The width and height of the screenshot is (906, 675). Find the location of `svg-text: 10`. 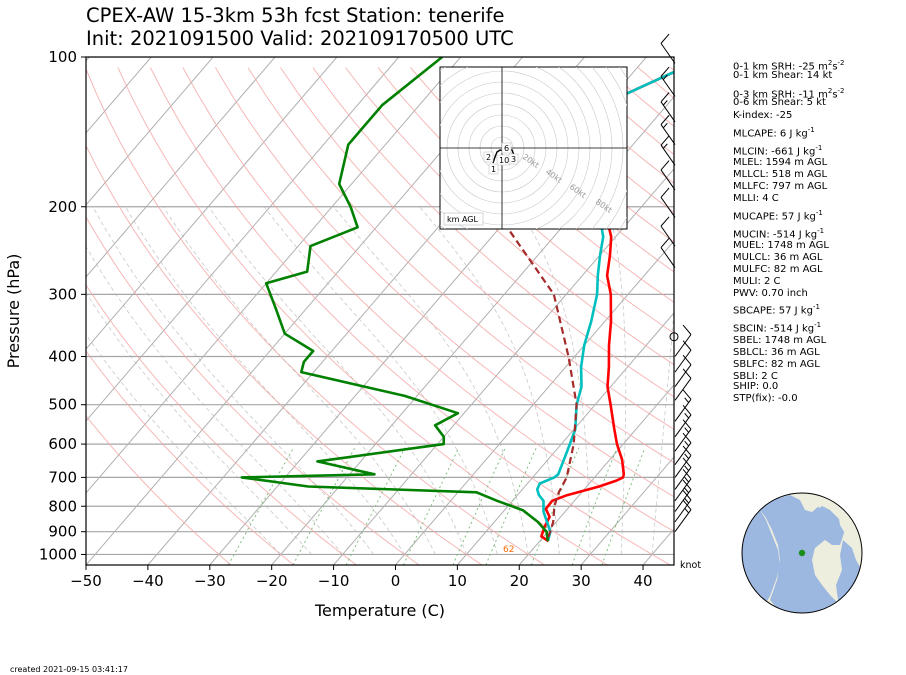

svg-text: 10 is located at coordinates (504, 160).